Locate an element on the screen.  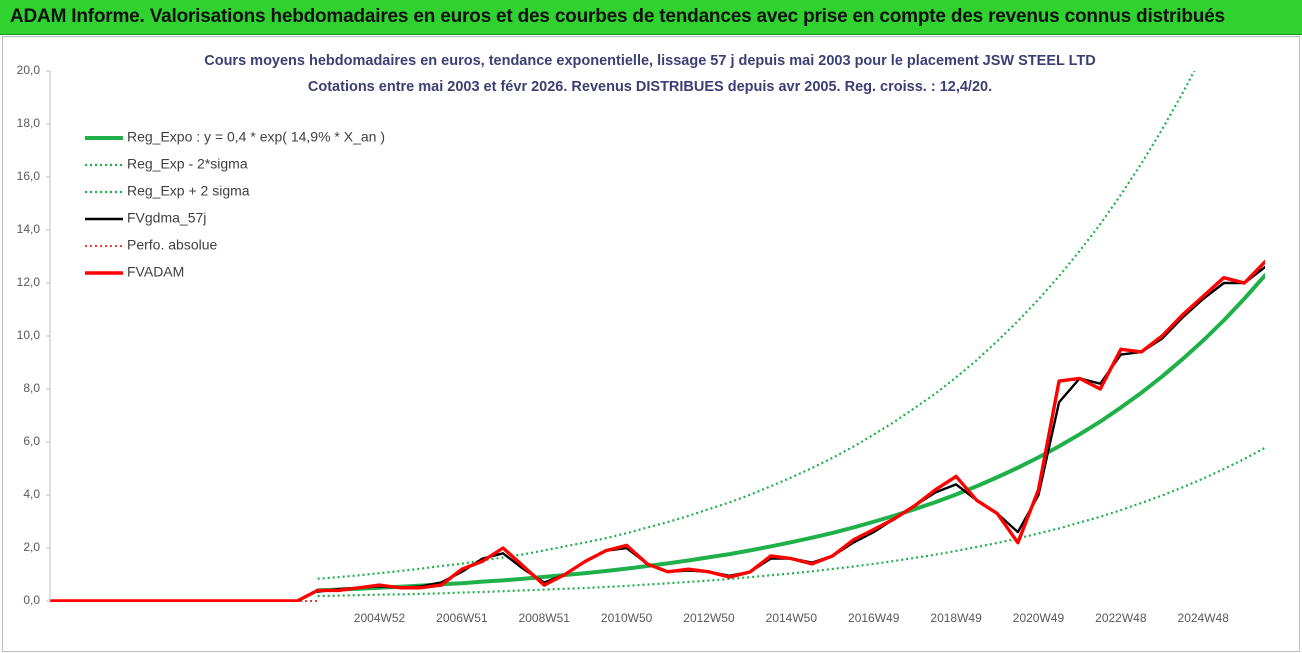
x-tick-label: 2020W49 is located at coordinates (1039, 618).